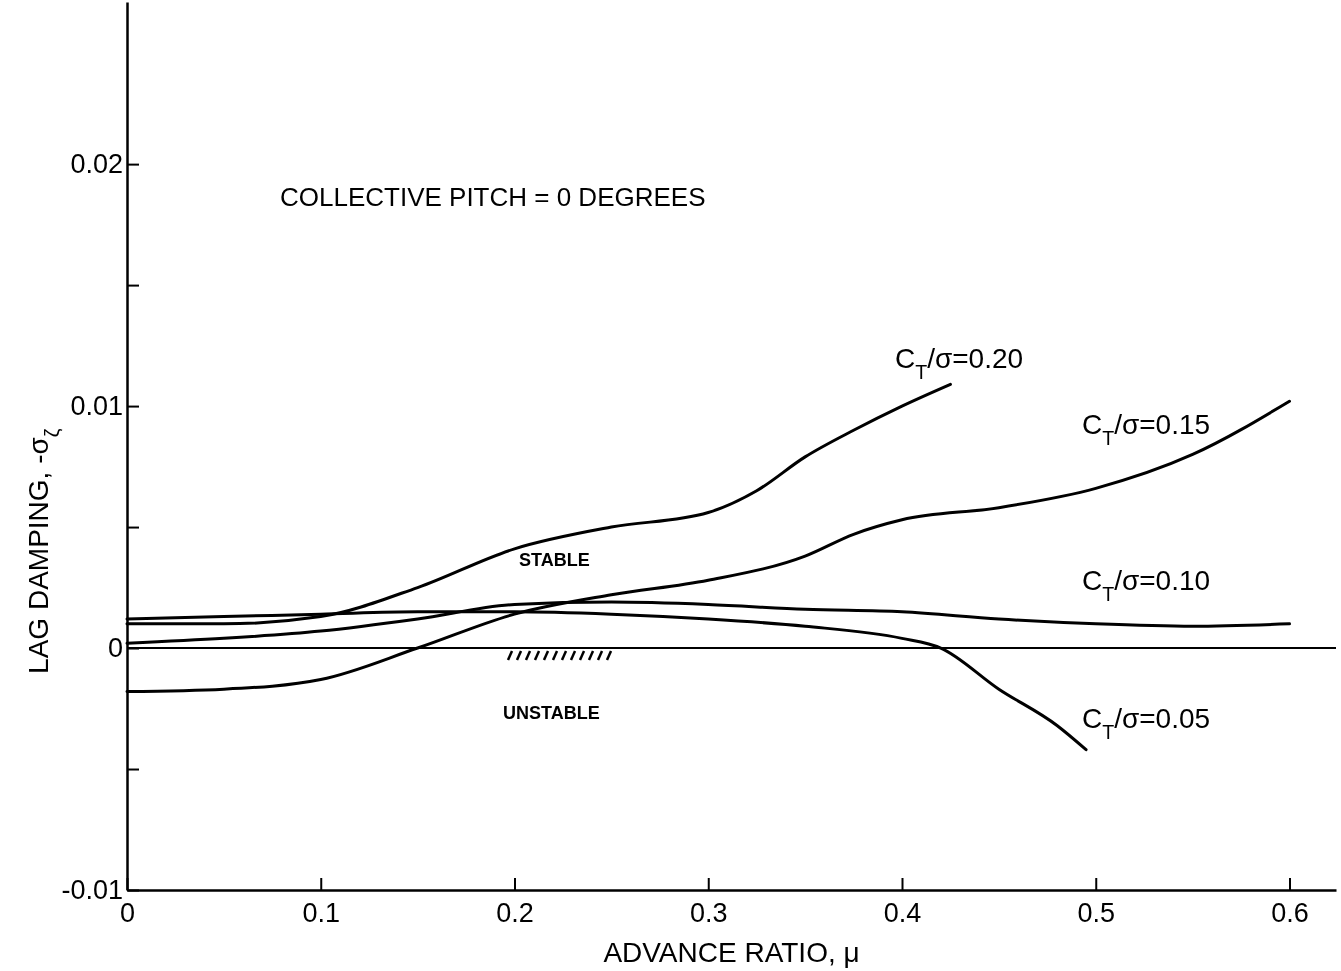 Image resolution: width=1341 pixels, height=971 pixels. I want to click on annotation: COLLECTIVE PITCH = 0 DEGREES, so click(493, 197).